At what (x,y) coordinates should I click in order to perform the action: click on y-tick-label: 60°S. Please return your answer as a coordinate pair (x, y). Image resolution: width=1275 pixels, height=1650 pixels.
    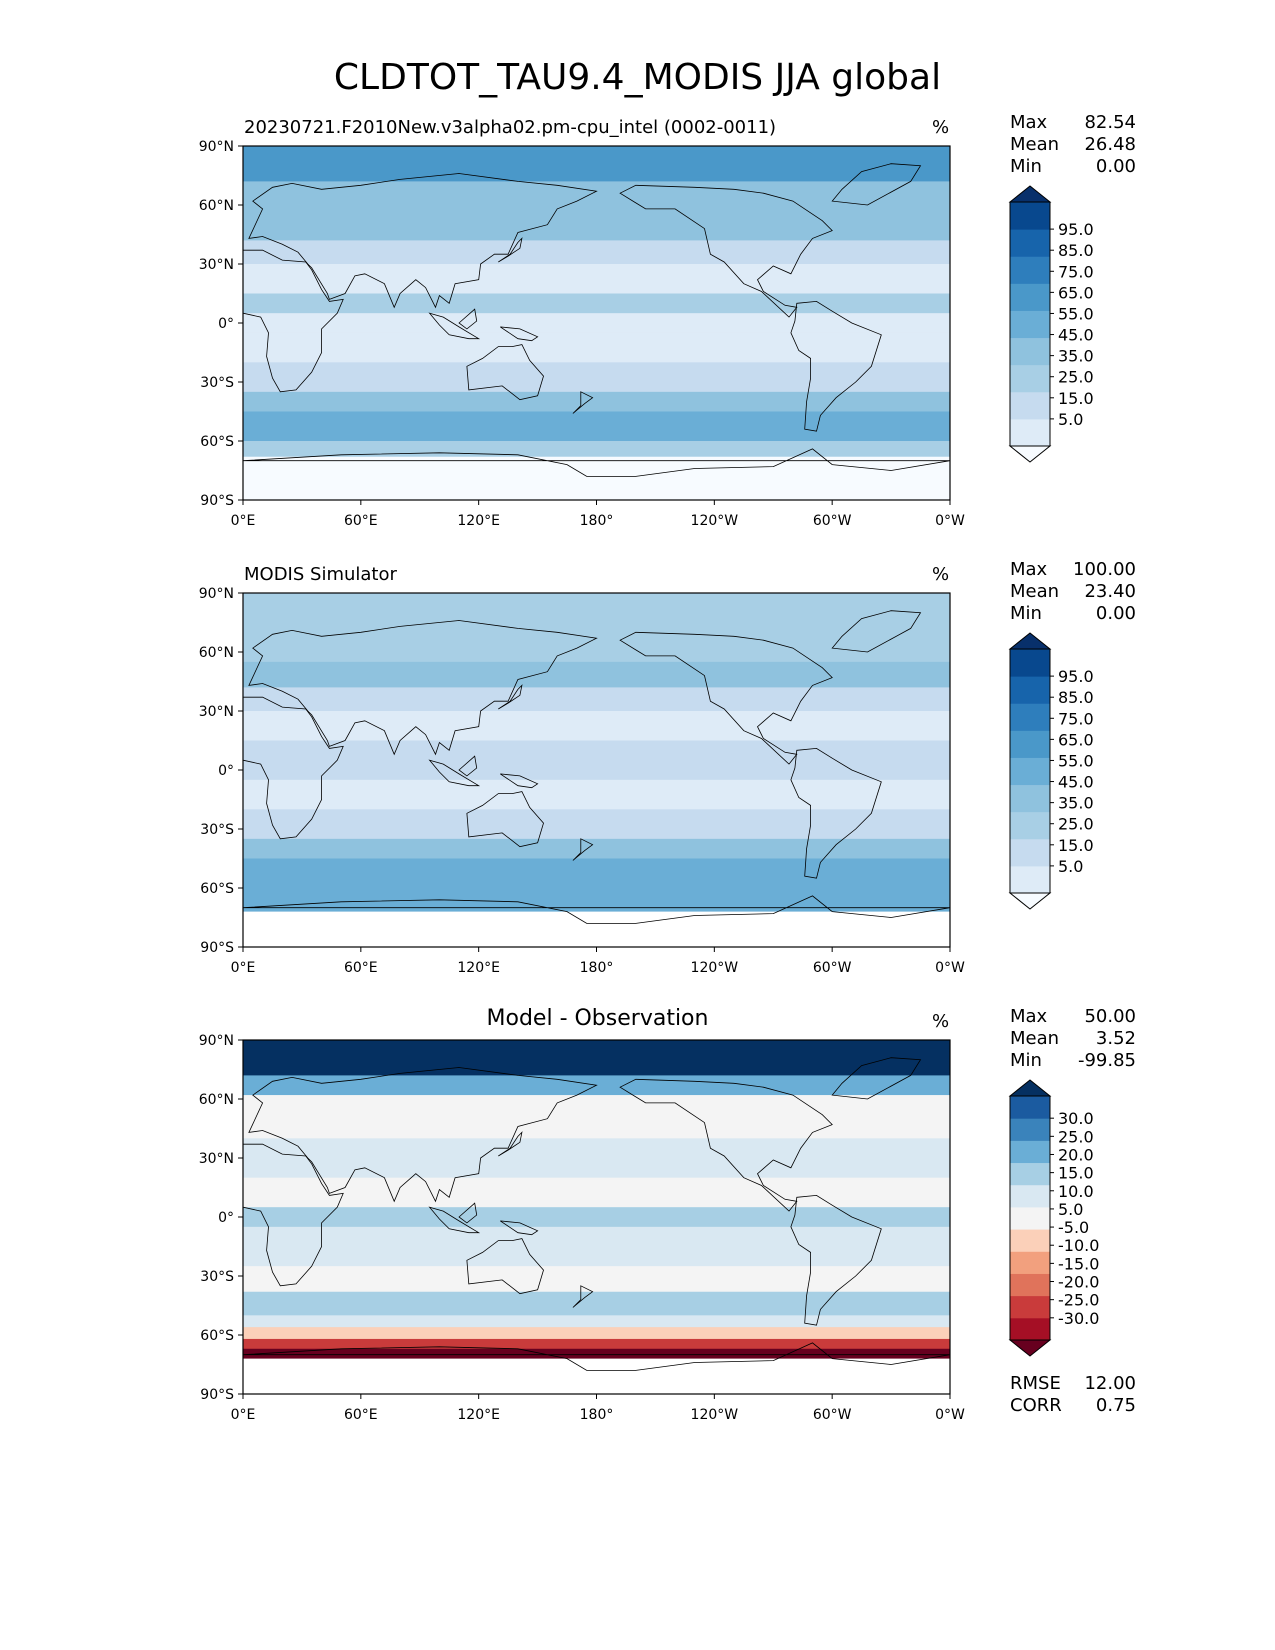
    Looking at the image, I should click on (217, 889).